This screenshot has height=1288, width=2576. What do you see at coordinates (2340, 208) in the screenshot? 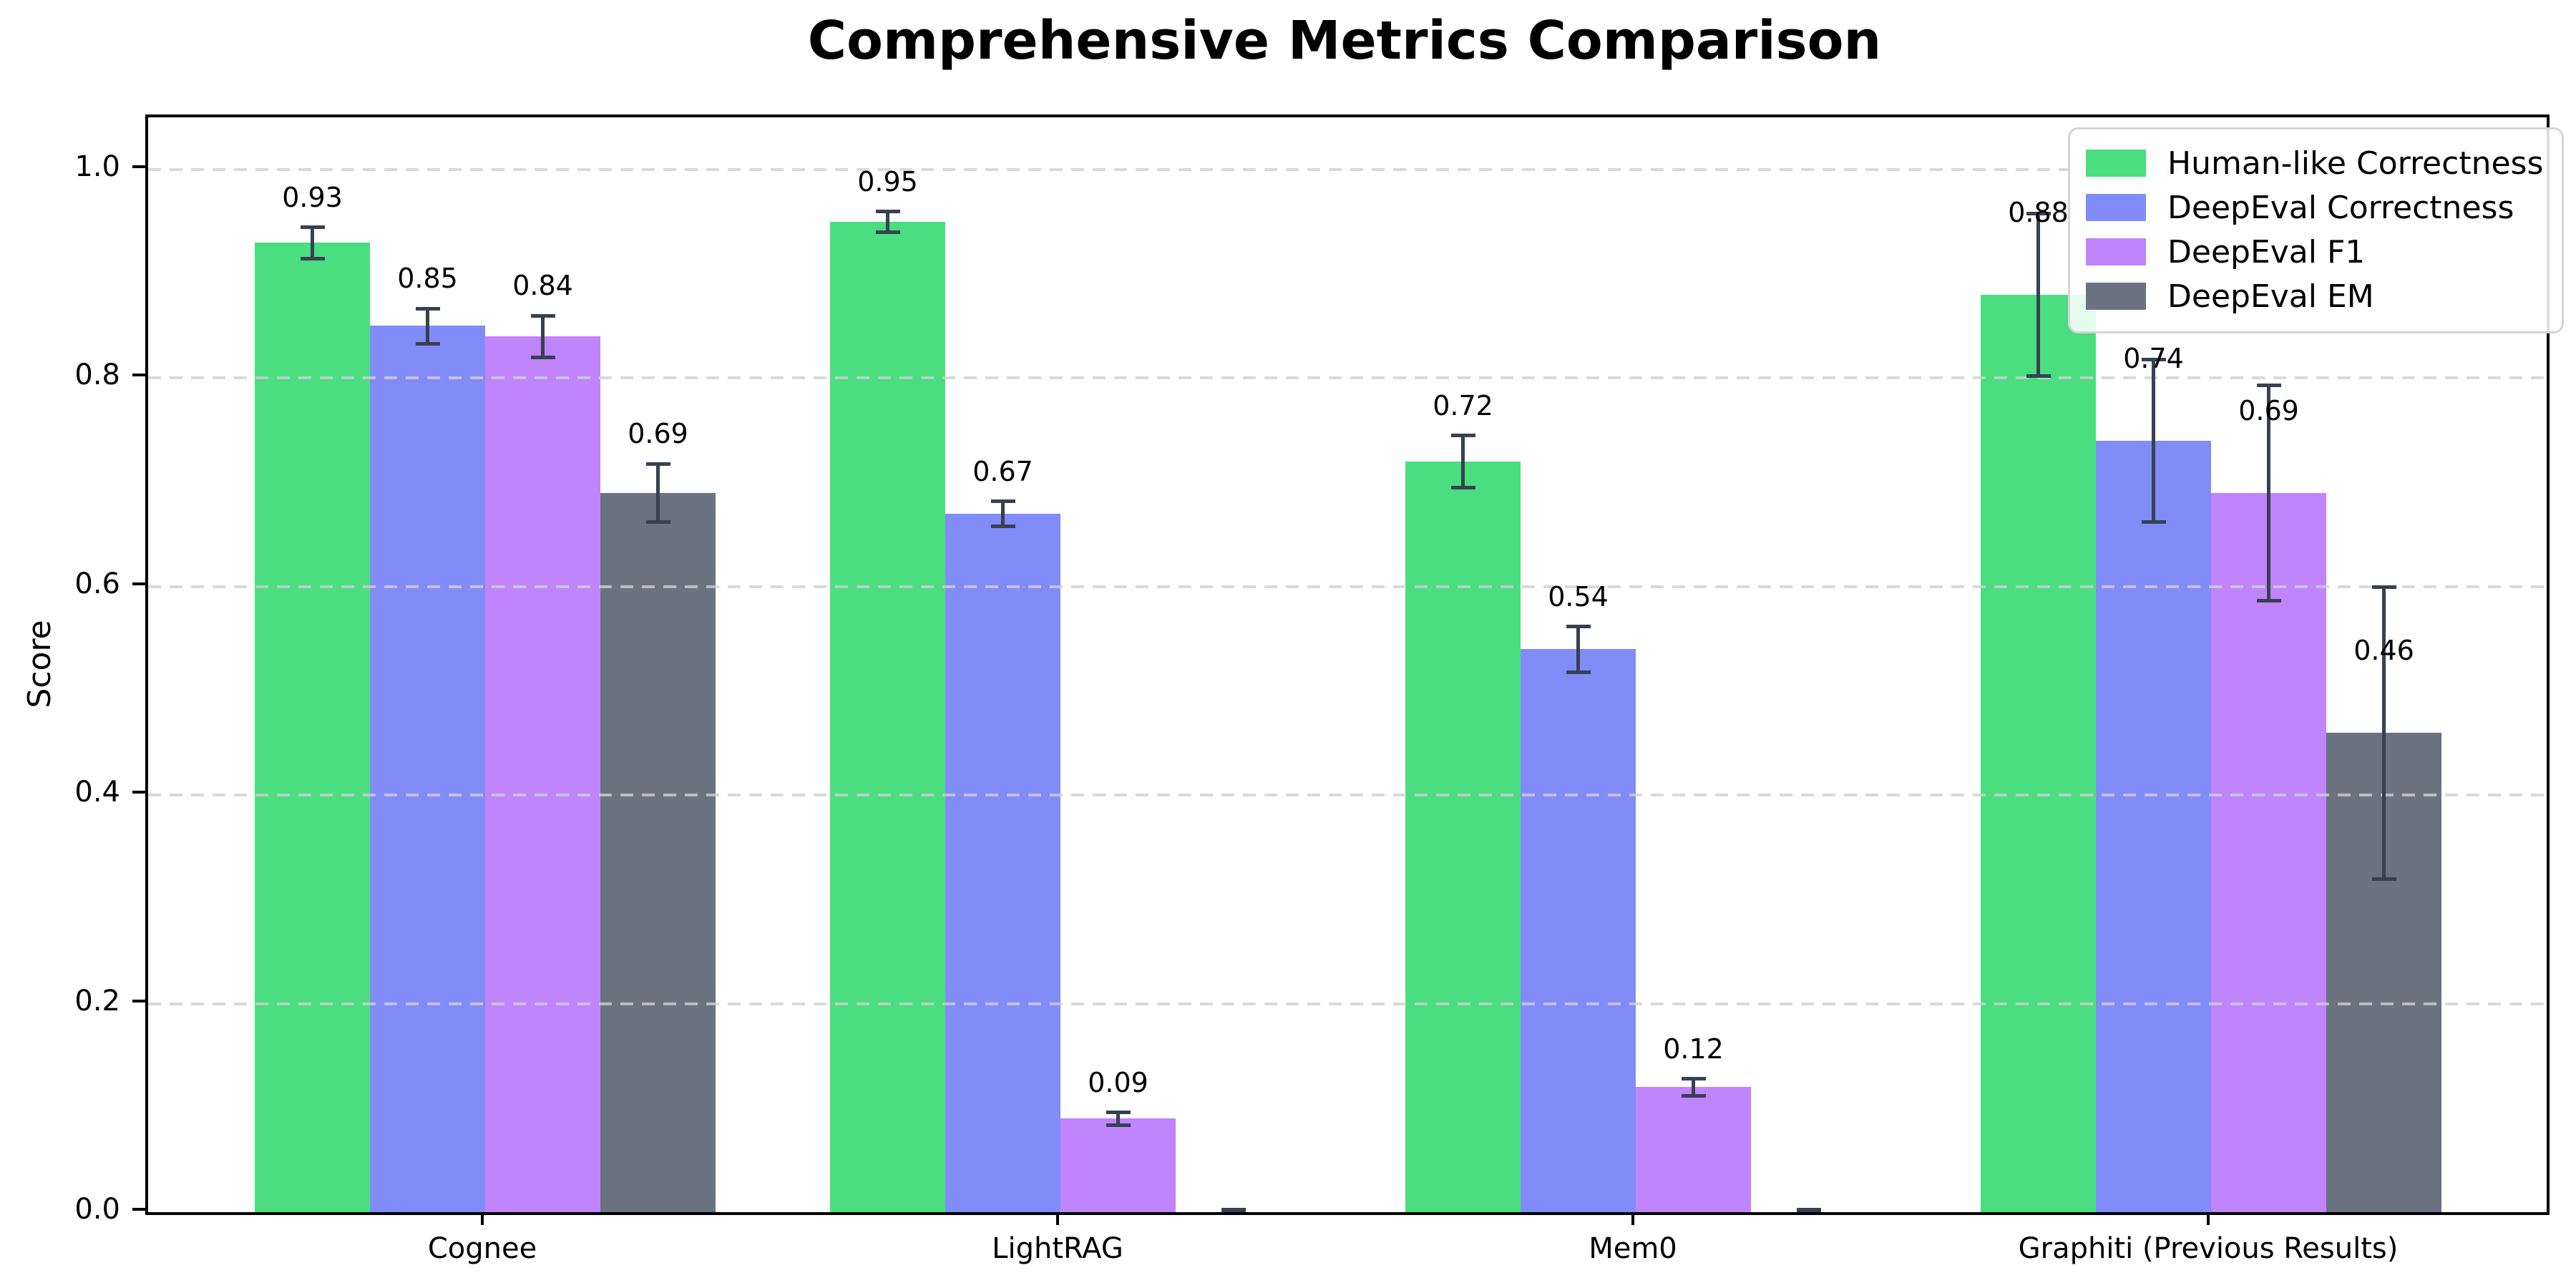
I see `legend-label: DeepEval Correctness` at bounding box center [2340, 208].